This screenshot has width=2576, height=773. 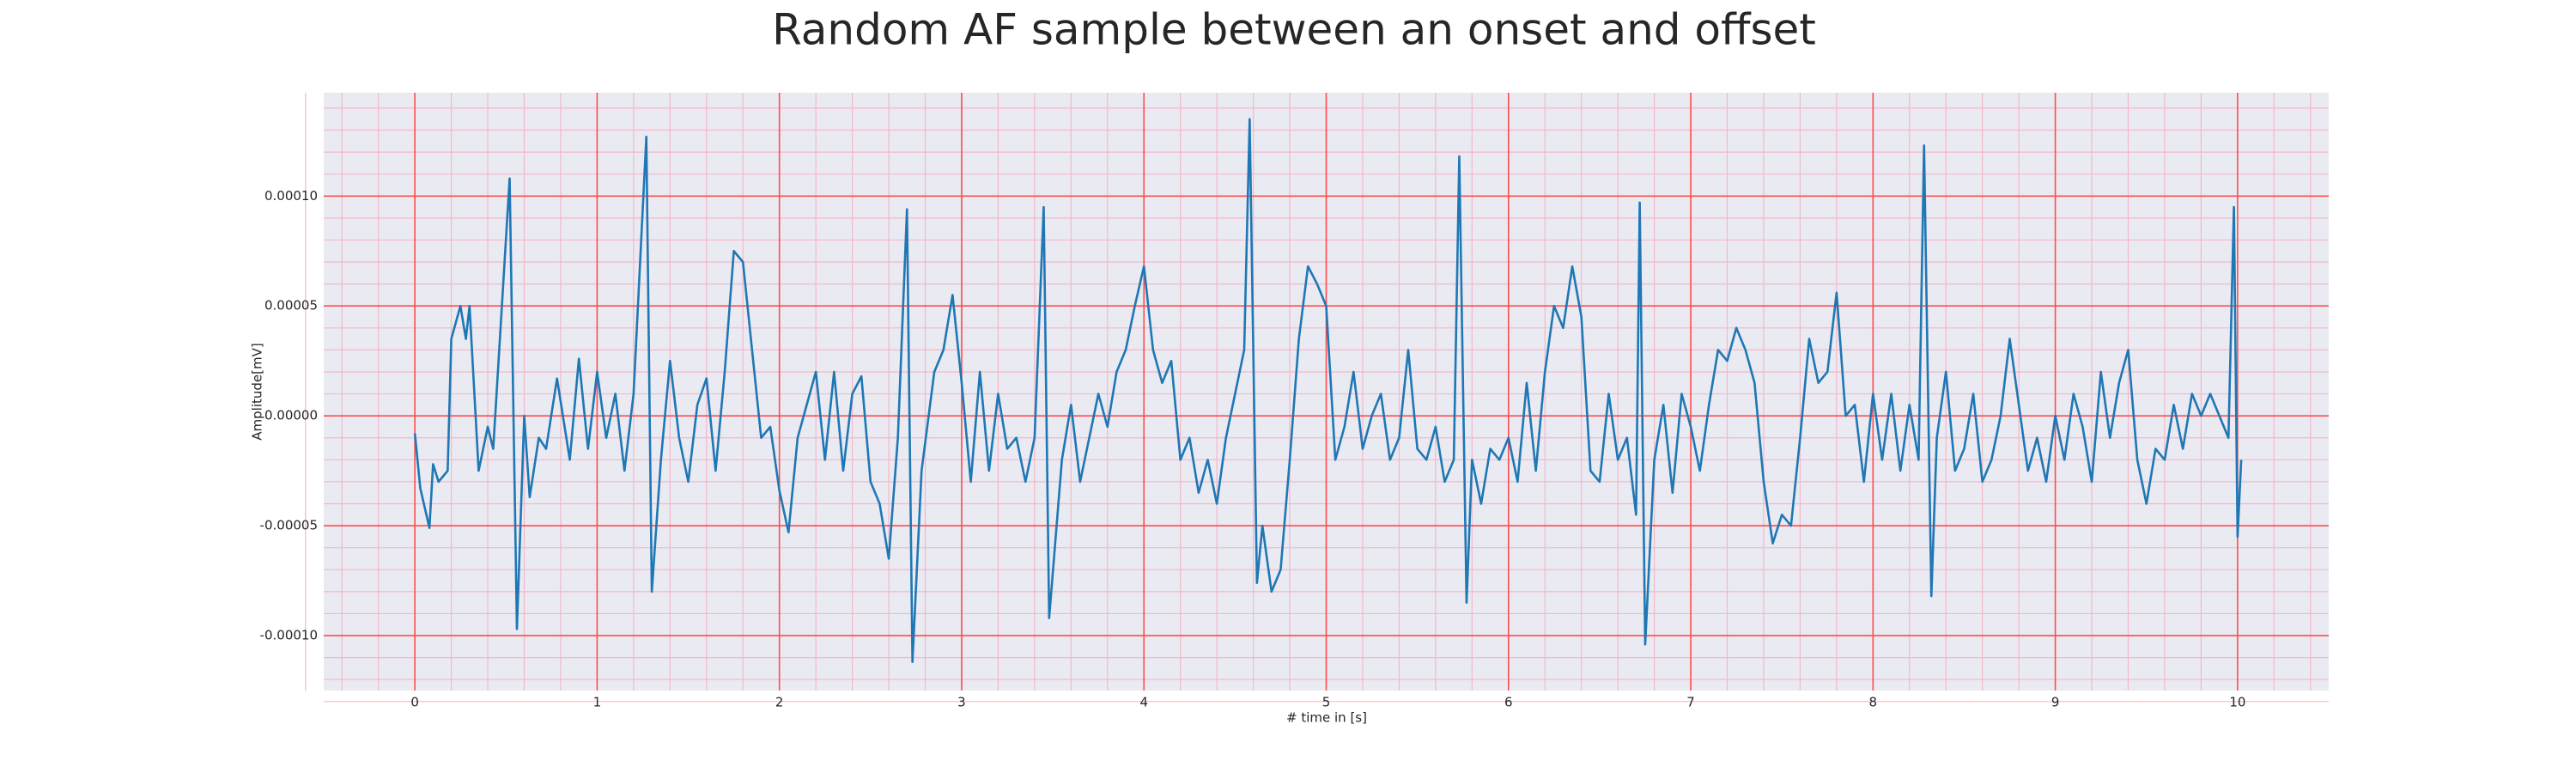 I want to click on x-tick-label: 10, so click(x=2237, y=702).